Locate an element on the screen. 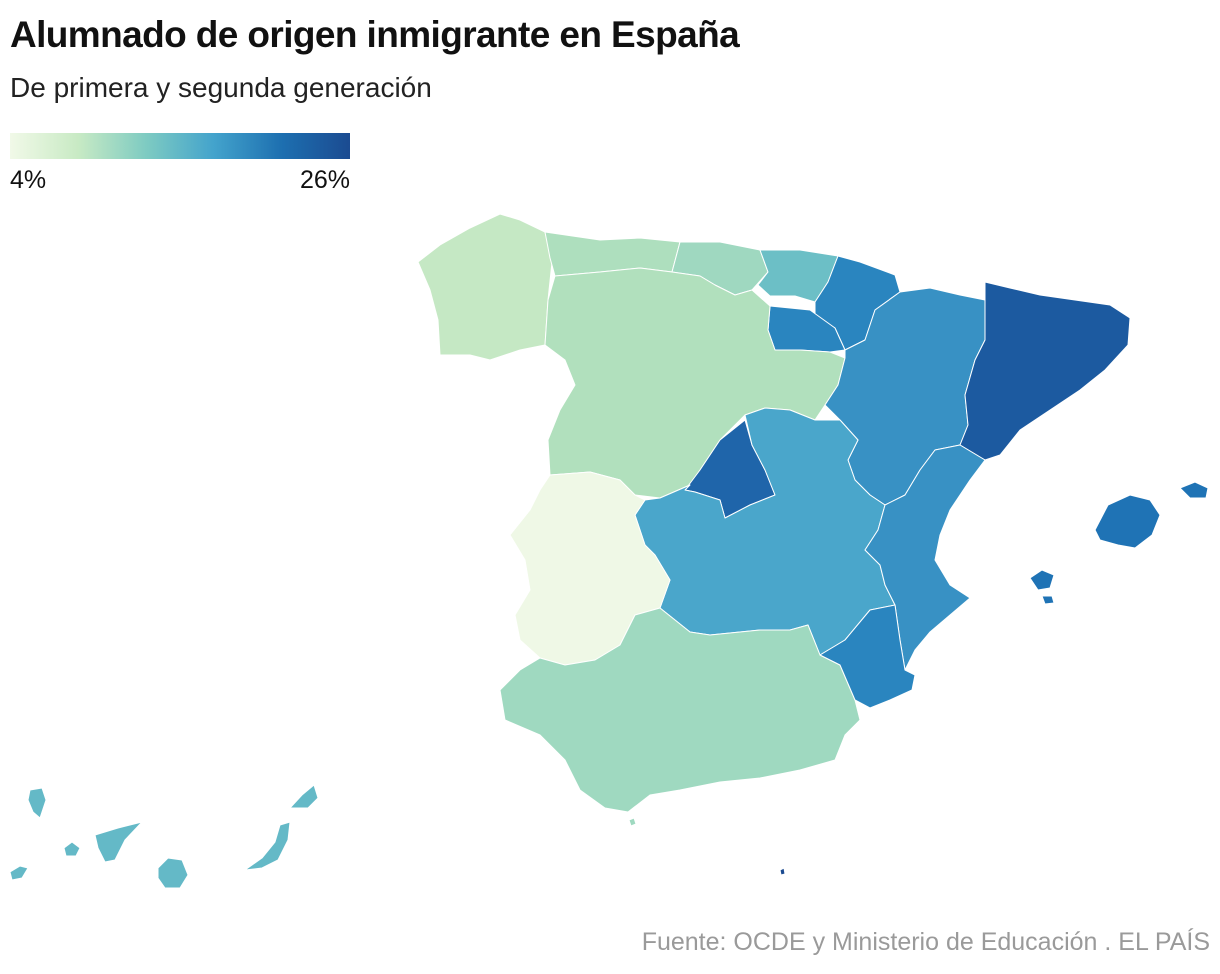  region-canarias-gran-canaria is located at coordinates (173, 873).